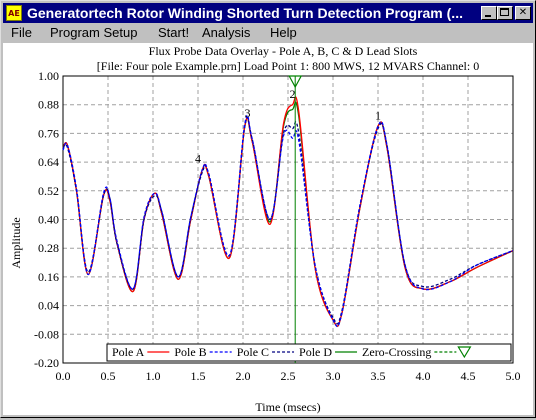 This screenshot has width=536, height=420. Describe the element at coordinates (378, 376) in the screenshot. I see `x-tick-label: 3.5` at that location.